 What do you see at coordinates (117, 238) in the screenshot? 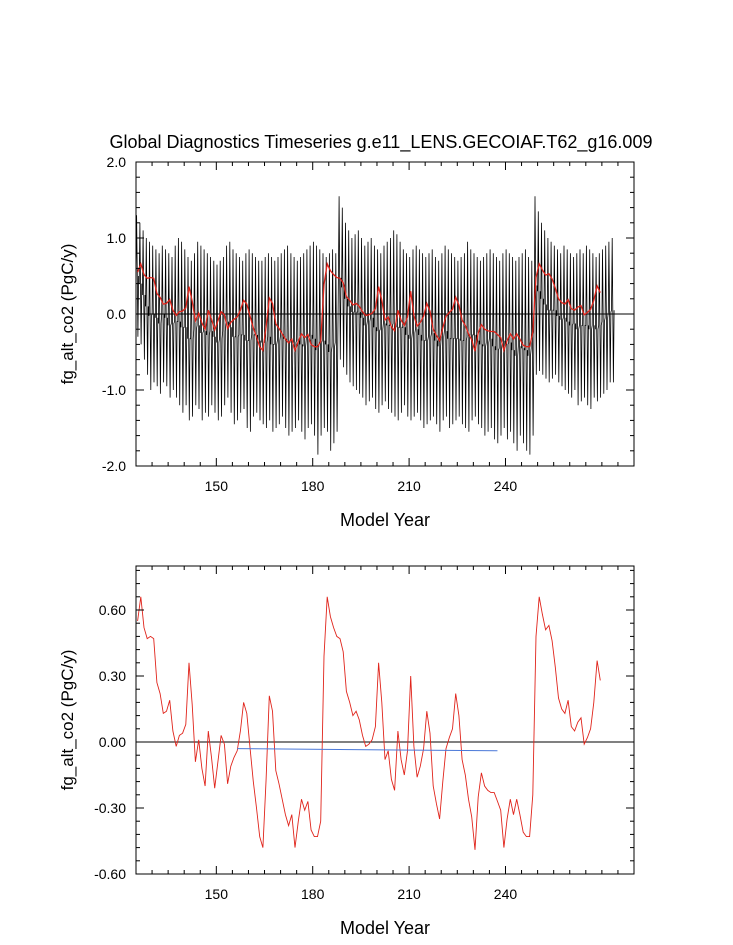
I see `upper-y-tick-label: 1.0` at bounding box center [117, 238].